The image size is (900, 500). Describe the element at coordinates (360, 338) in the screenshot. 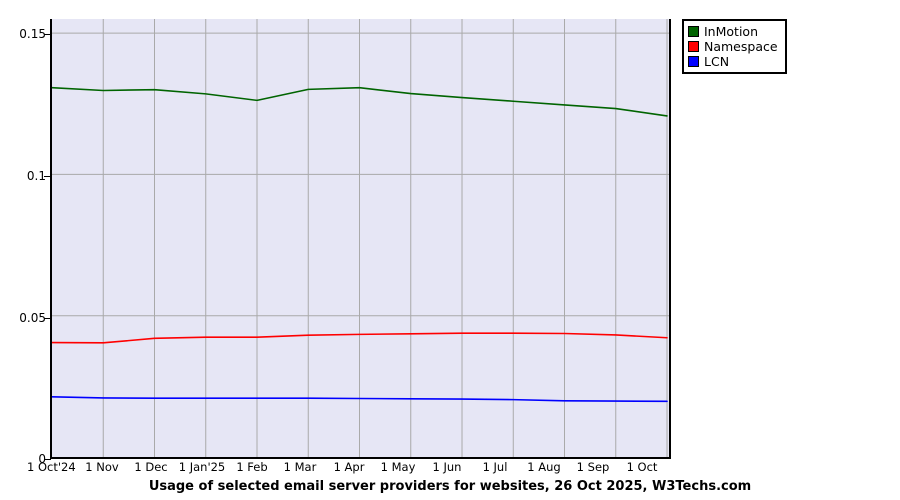

I see `series-line-namespace` at that location.